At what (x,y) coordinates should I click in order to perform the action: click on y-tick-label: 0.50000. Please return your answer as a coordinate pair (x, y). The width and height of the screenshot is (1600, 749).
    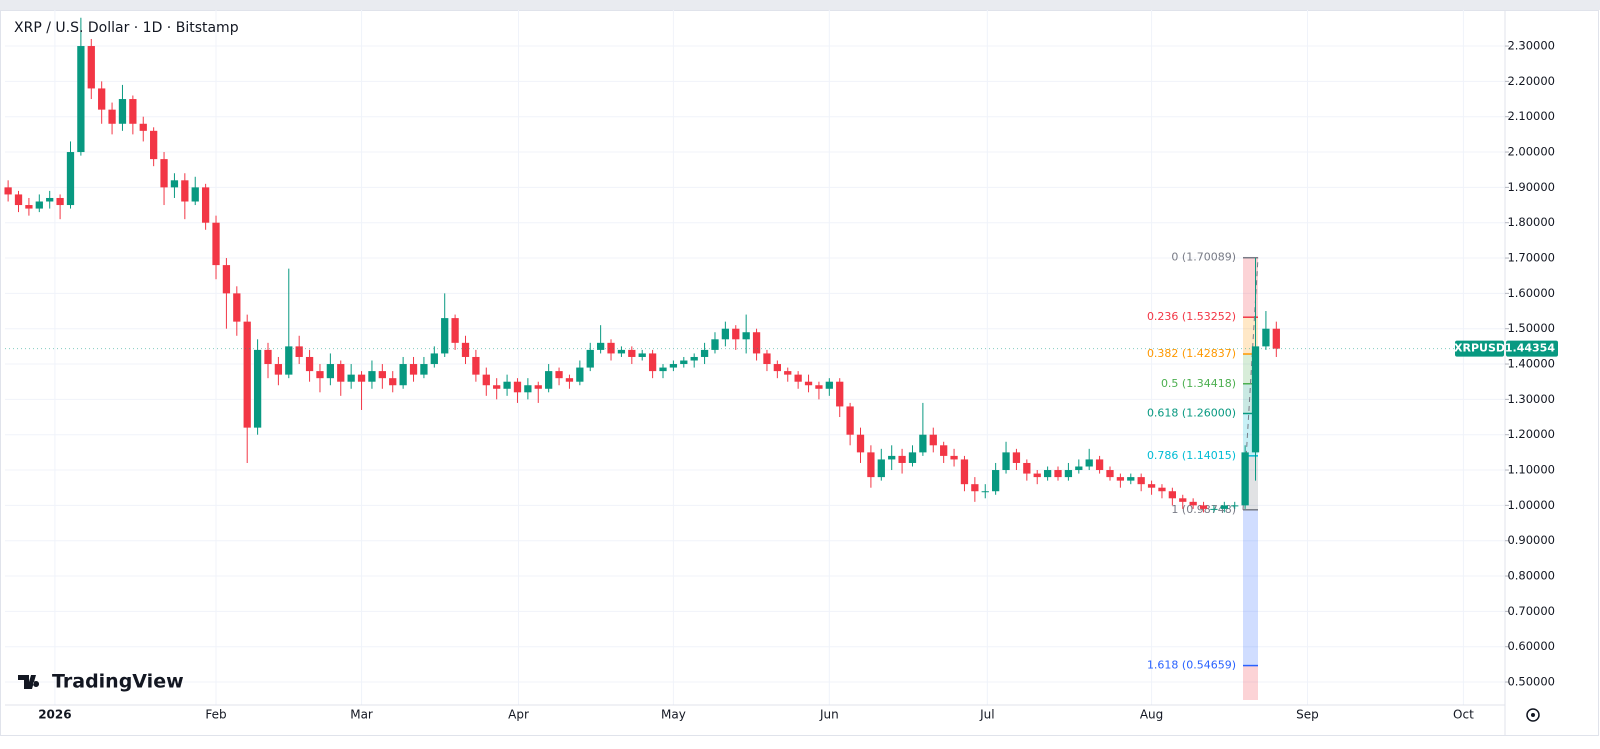
    Looking at the image, I should click on (1531, 682).